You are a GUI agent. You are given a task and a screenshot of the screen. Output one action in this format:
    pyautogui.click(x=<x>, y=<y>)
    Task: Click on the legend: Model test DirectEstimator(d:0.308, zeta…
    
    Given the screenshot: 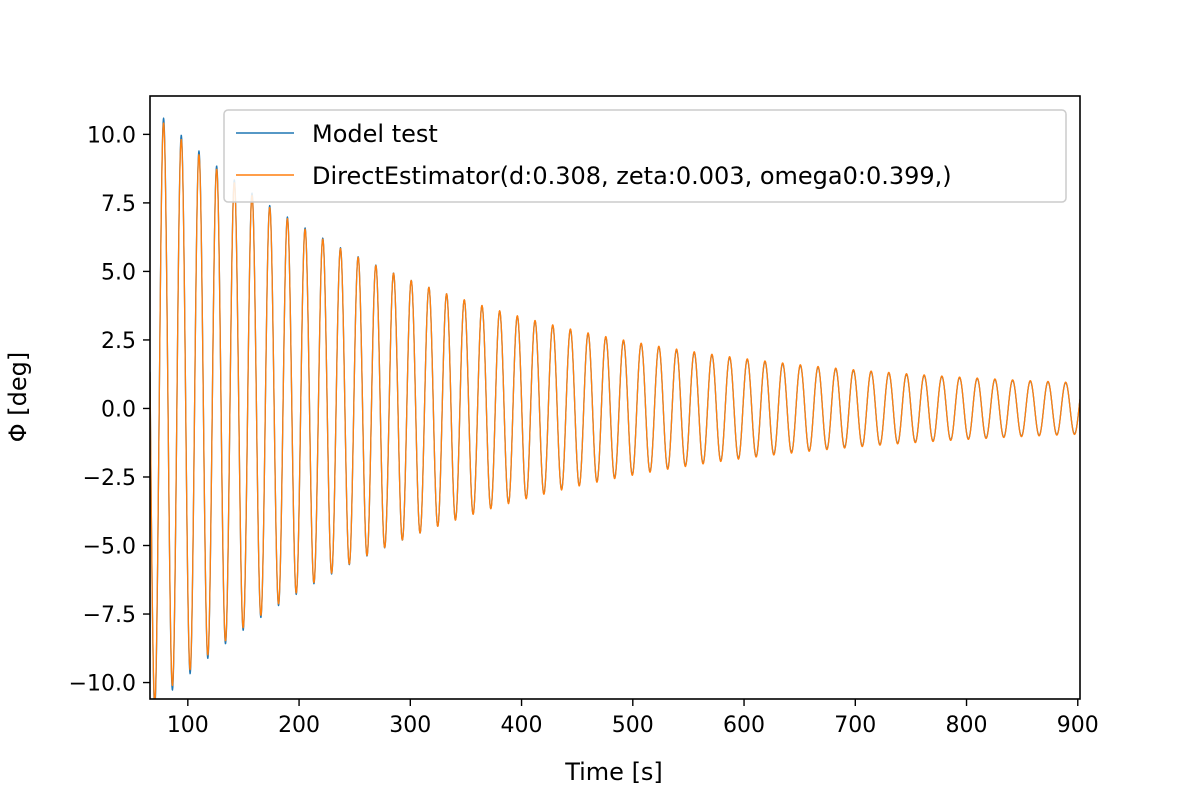 What is the action you would take?
    pyautogui.click(x=645, y=156)
    